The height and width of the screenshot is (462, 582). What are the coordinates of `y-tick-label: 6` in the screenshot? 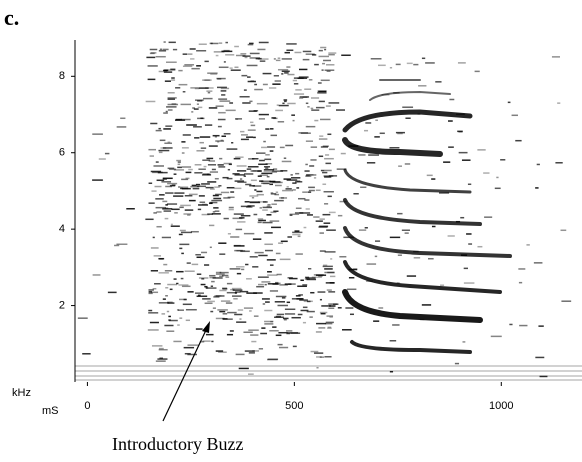 It's located at (62, 153).